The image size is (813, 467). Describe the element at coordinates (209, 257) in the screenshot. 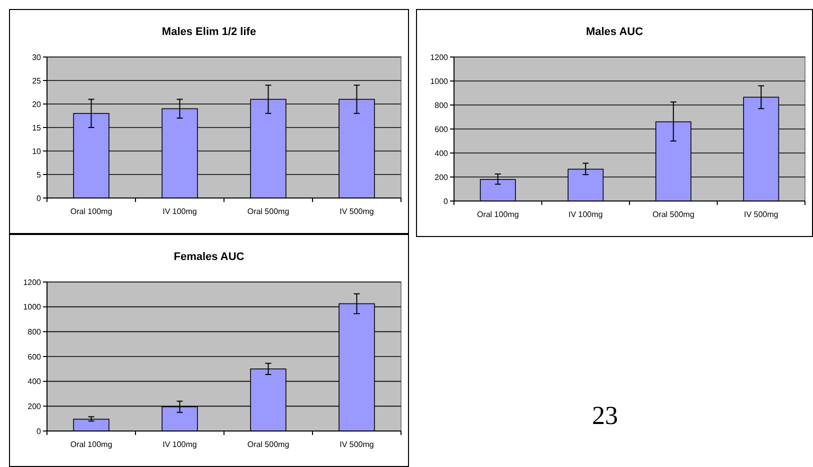

I see `chart-title: Females AUC` at that location.